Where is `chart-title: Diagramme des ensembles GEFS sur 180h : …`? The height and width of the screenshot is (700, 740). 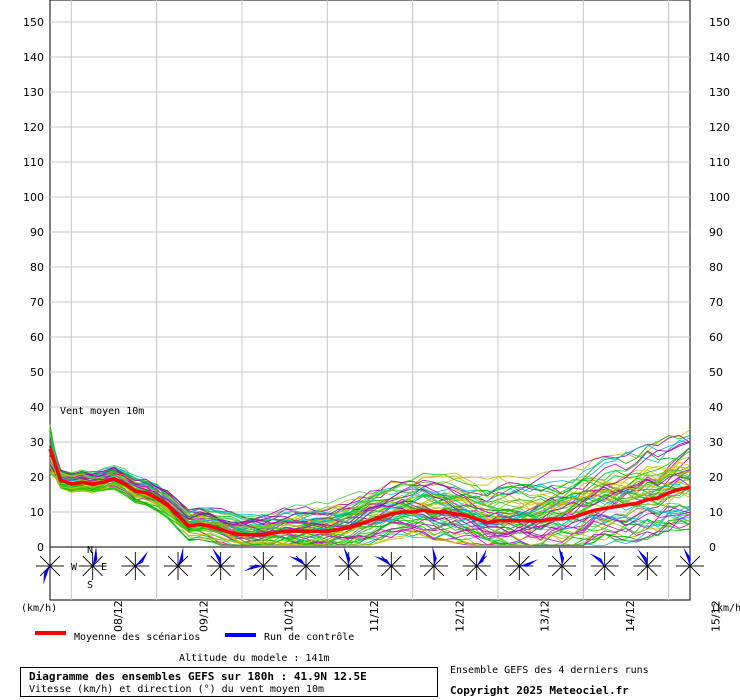 chart-title: Diagramme des ensembles GEFS sur 180h : … is located at coordinates (198, 676).